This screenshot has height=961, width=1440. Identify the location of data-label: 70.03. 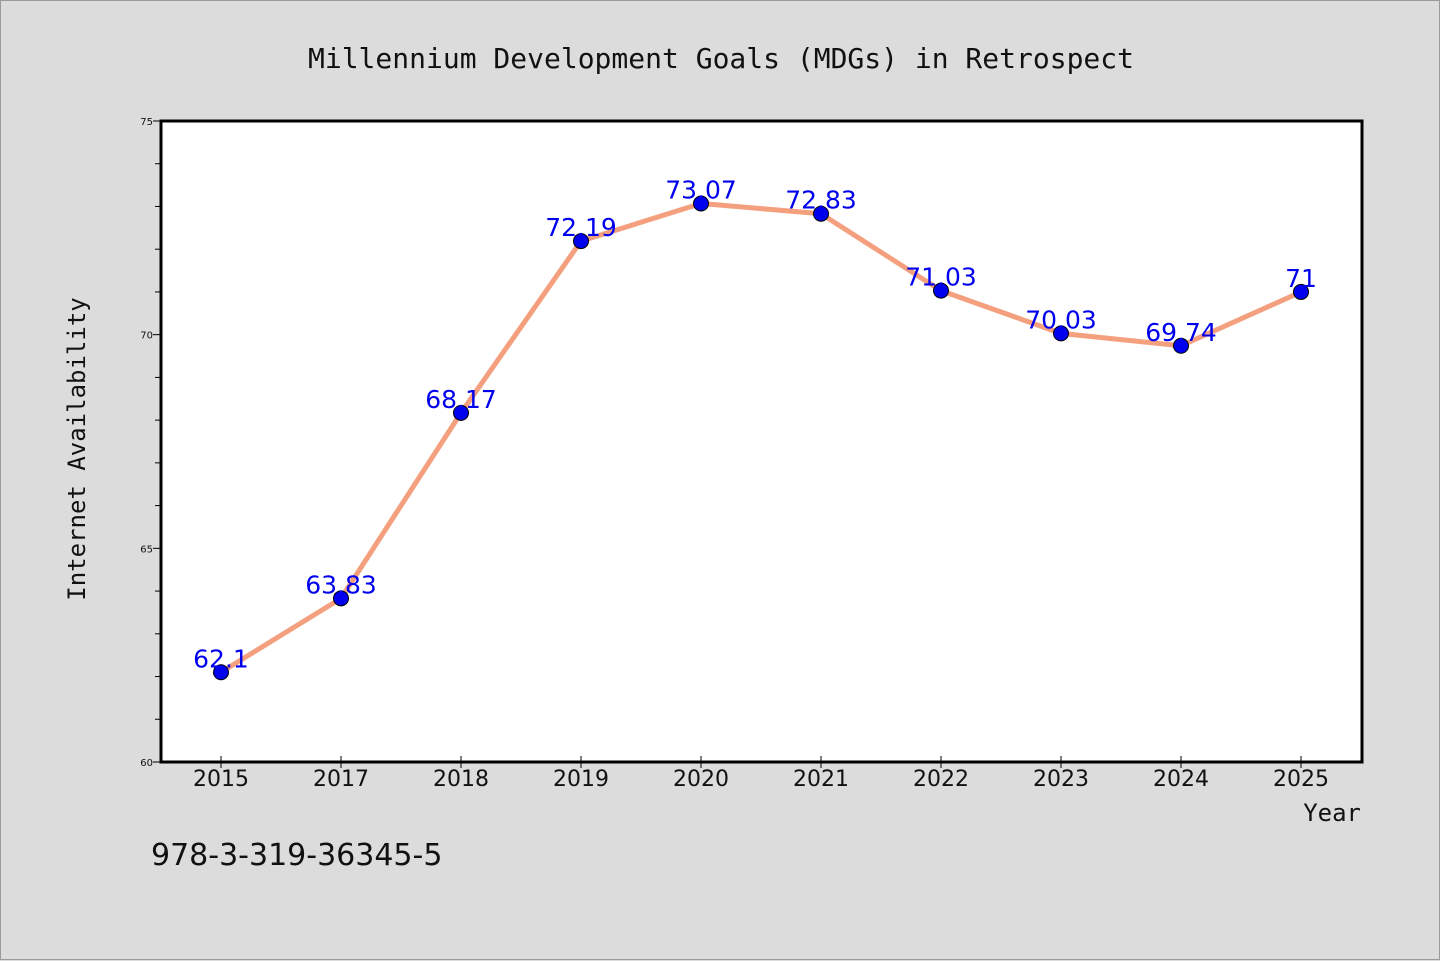
(1061, 319).